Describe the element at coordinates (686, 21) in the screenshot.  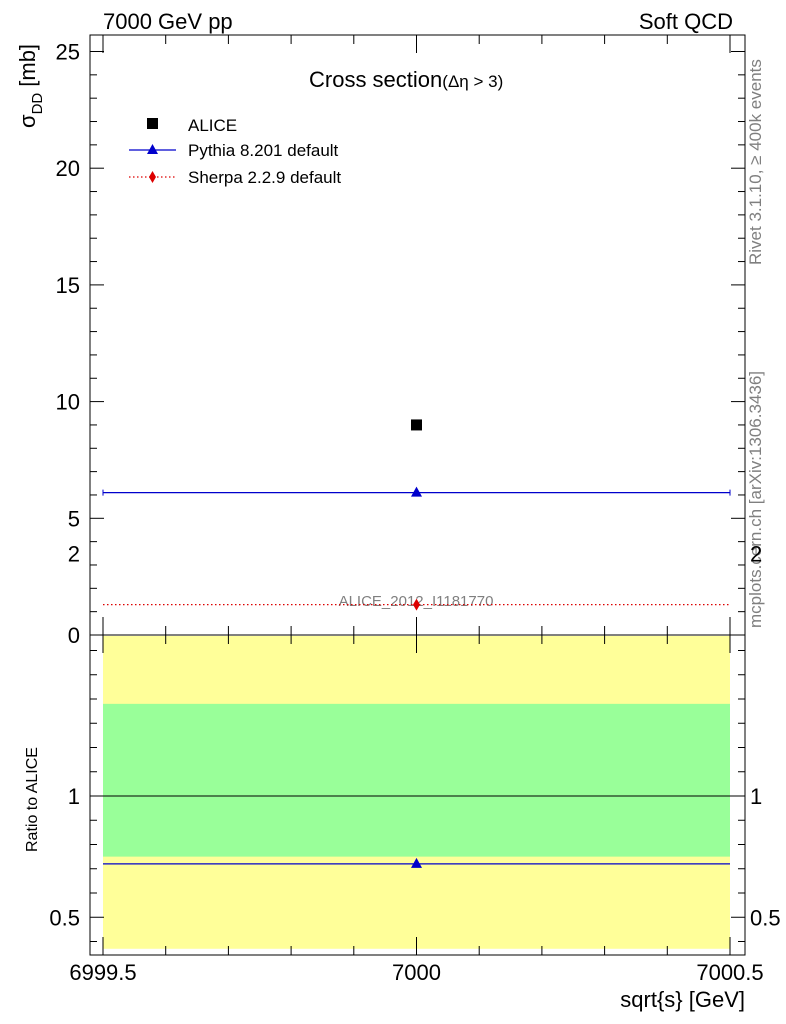
I see `header-right: Soft QCD` at that location.